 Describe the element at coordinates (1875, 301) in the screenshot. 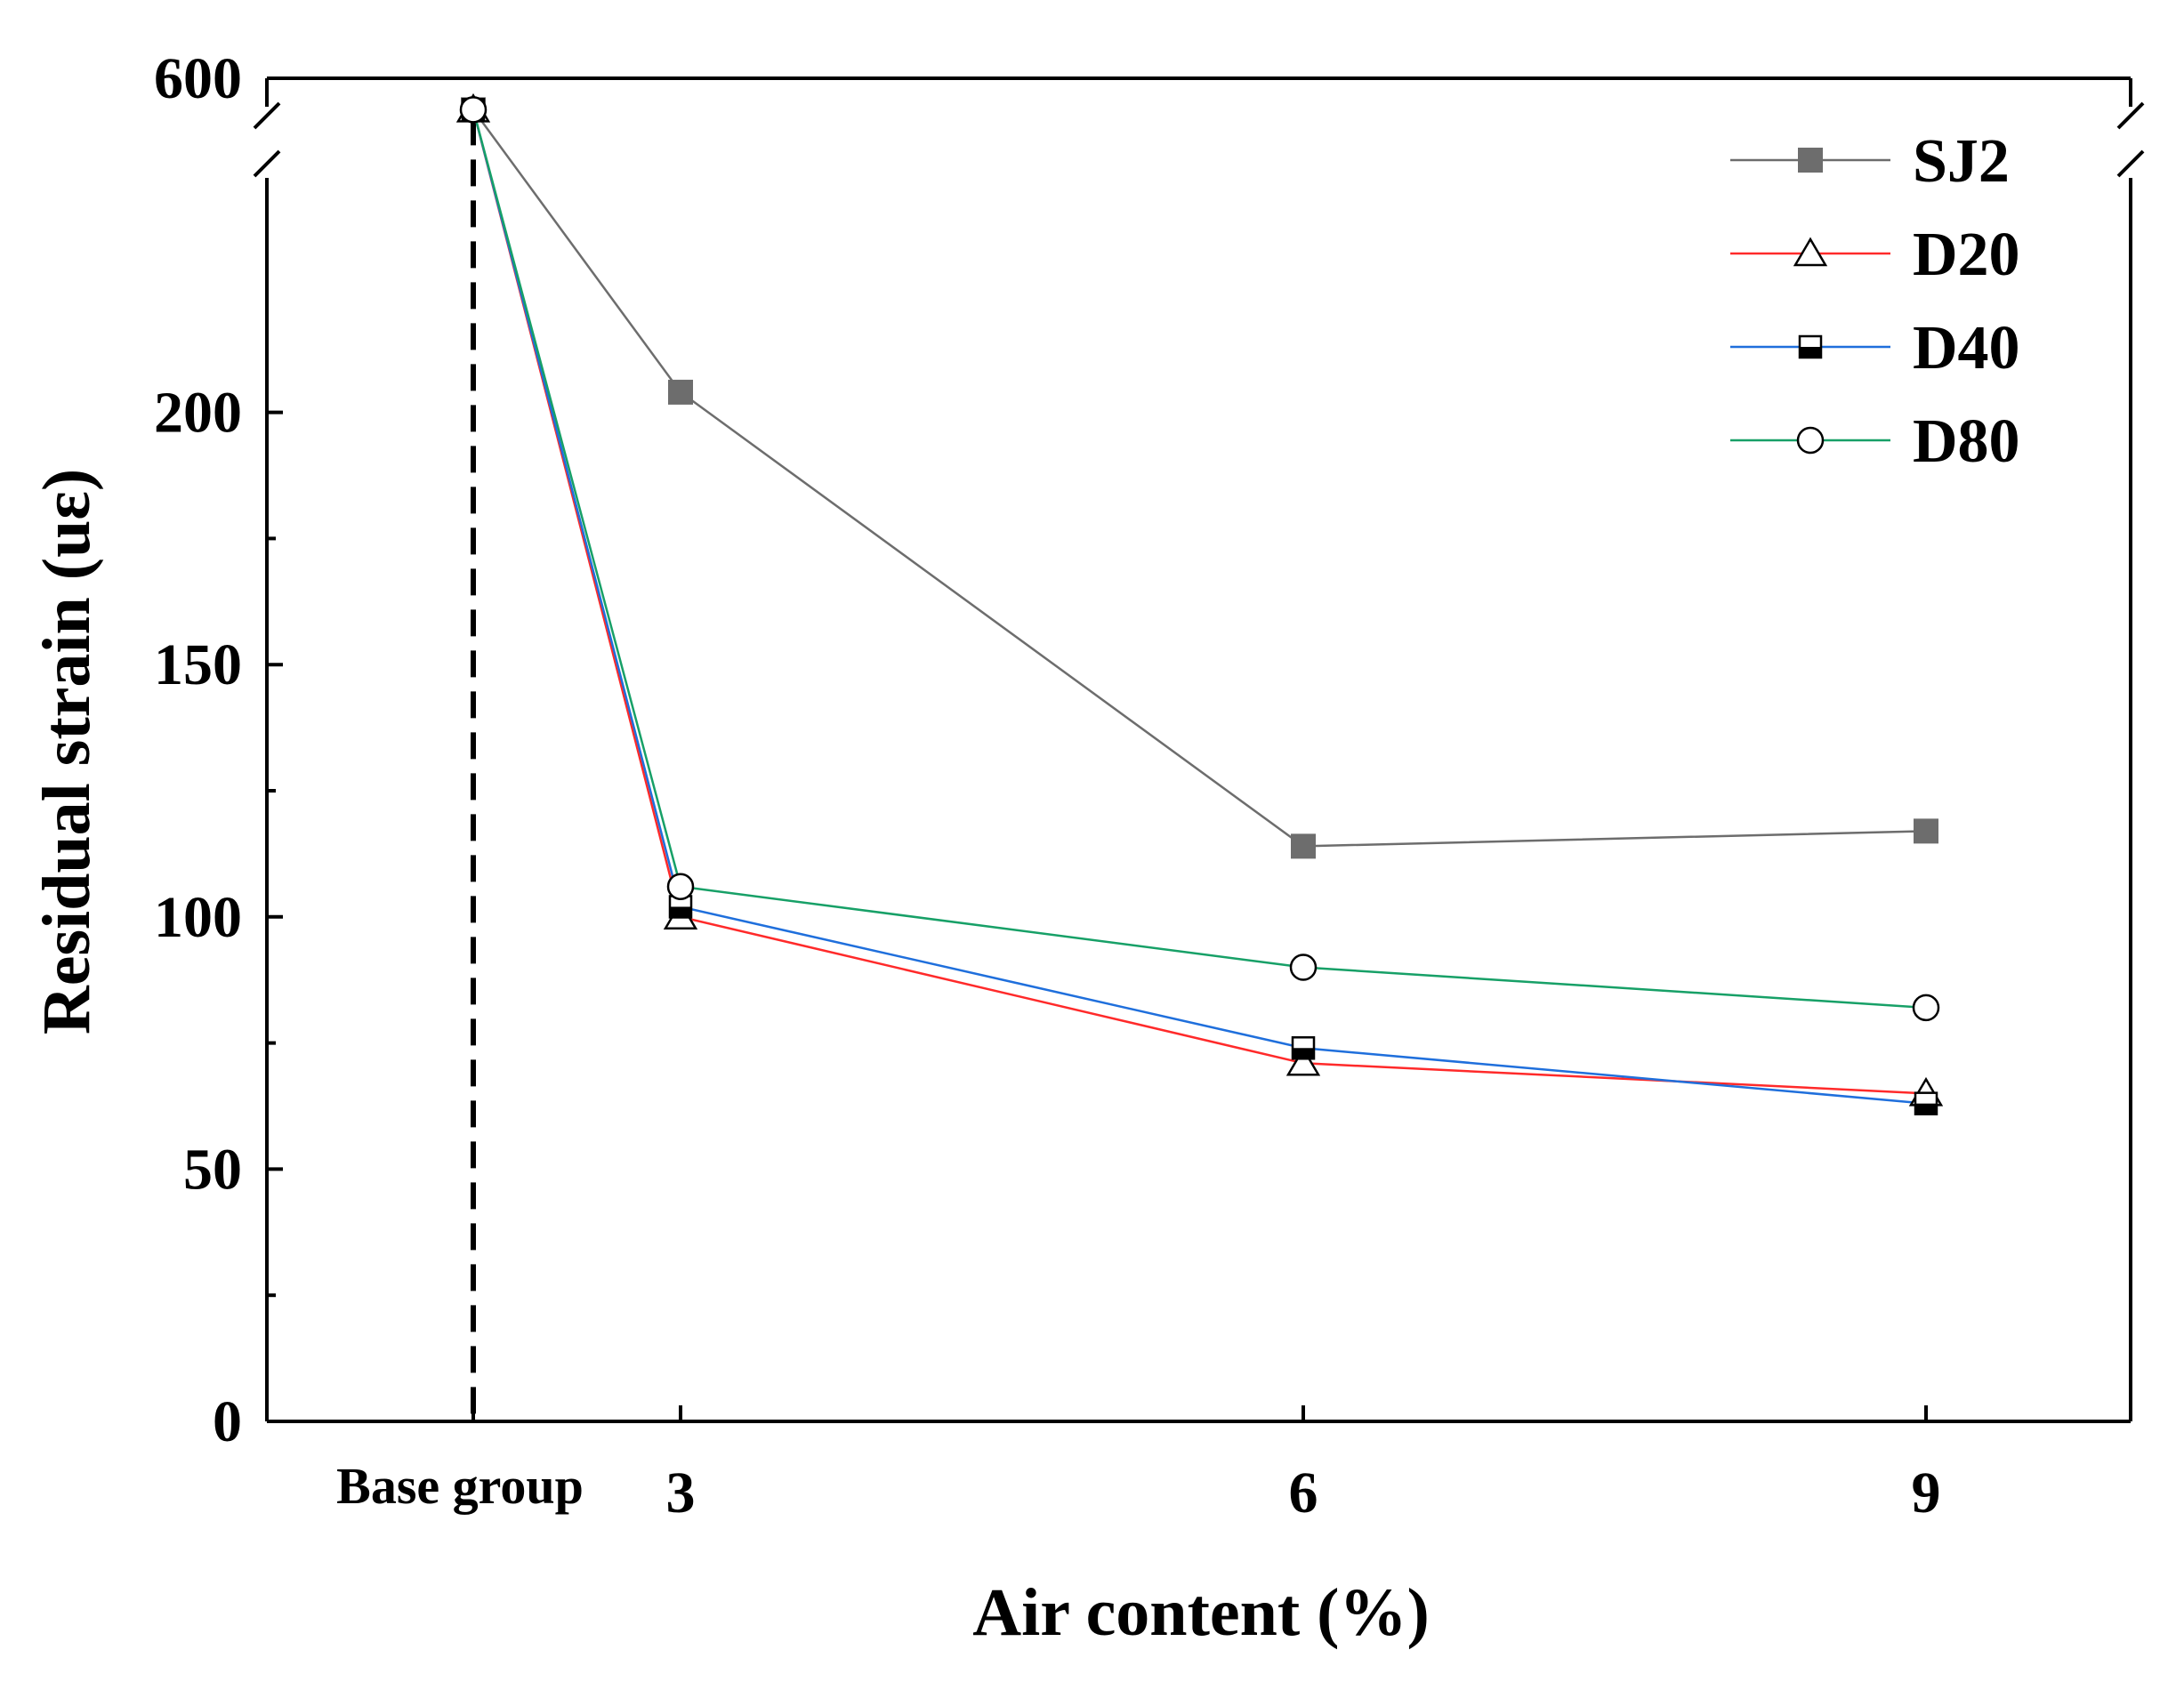

I see `legend: SJ2 D20 D40 D80` at that location.